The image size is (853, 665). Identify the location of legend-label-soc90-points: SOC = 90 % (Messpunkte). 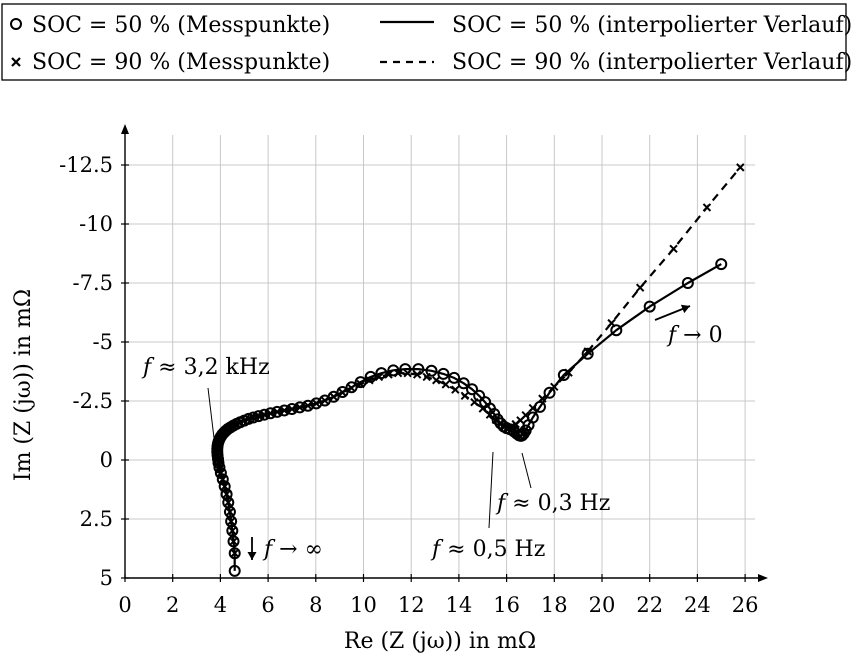
(181, 62).